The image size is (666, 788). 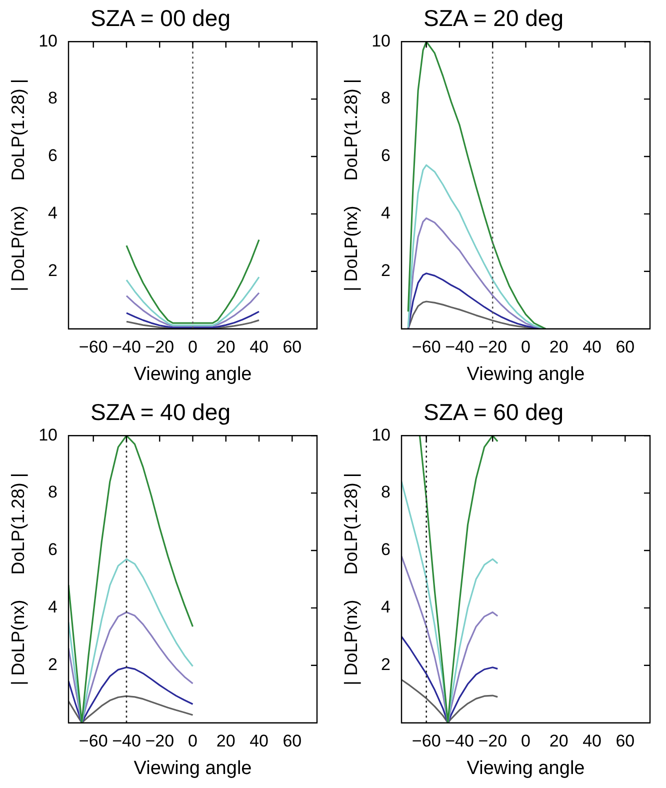 I want to click on chart-title: SZA = 40 deg, so click(x=160, y=412).